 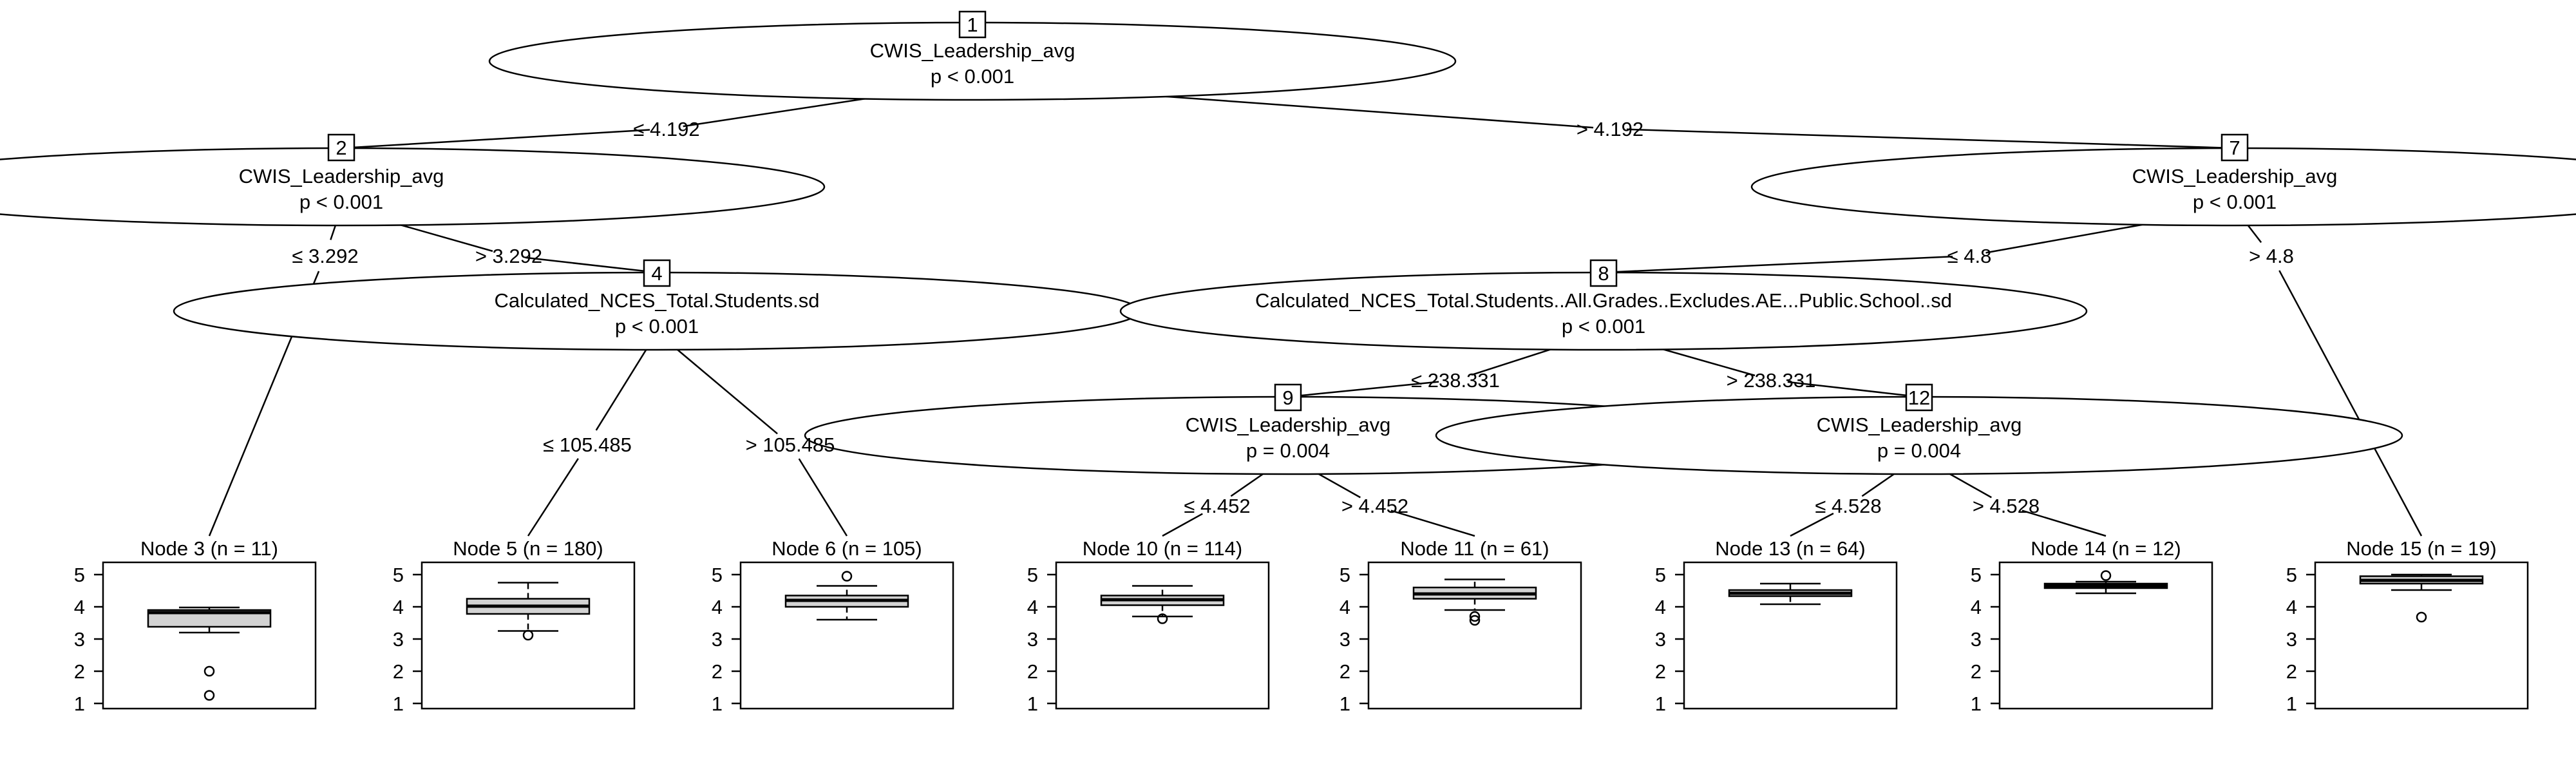 I want to click on terminal-node-6: Node 6 (n = 105) 1 2 3 4 5, so click(x=833, y=626).